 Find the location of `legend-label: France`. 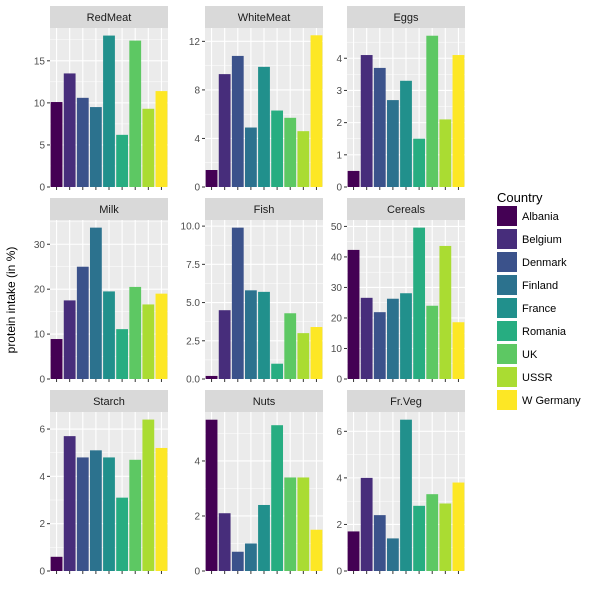

legend-label: France is located at coordinates (539, 309).